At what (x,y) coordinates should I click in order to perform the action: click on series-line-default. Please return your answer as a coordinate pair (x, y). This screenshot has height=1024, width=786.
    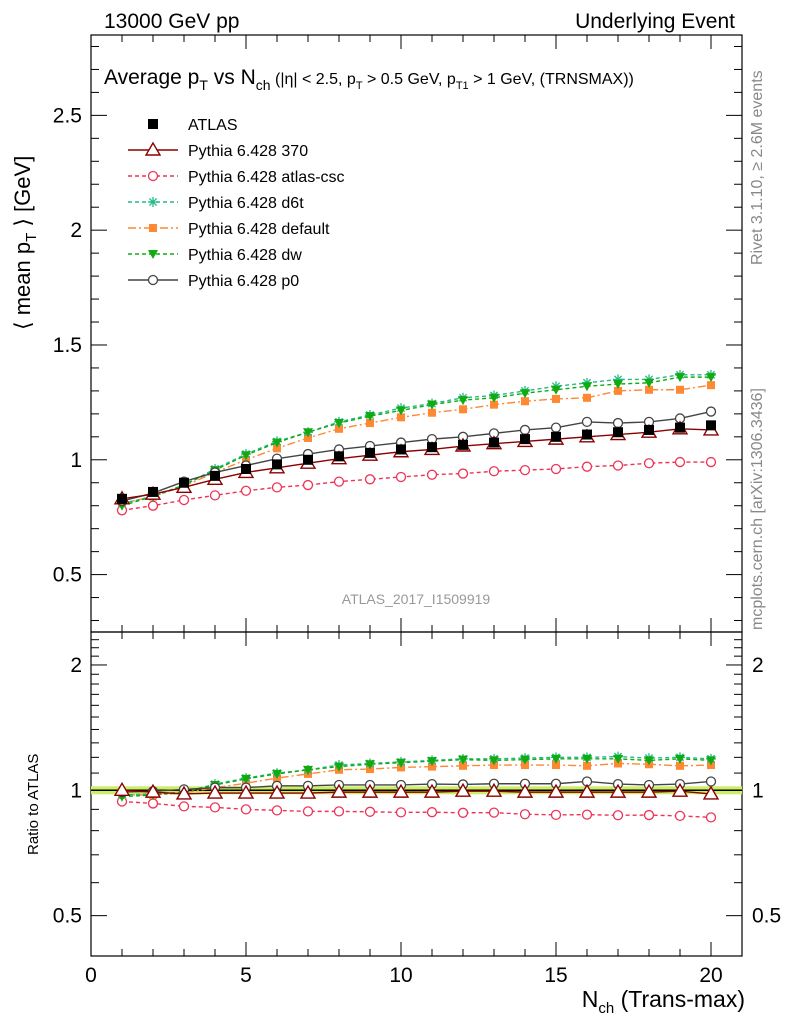
    Looking at the image, I should click on (417, 779).